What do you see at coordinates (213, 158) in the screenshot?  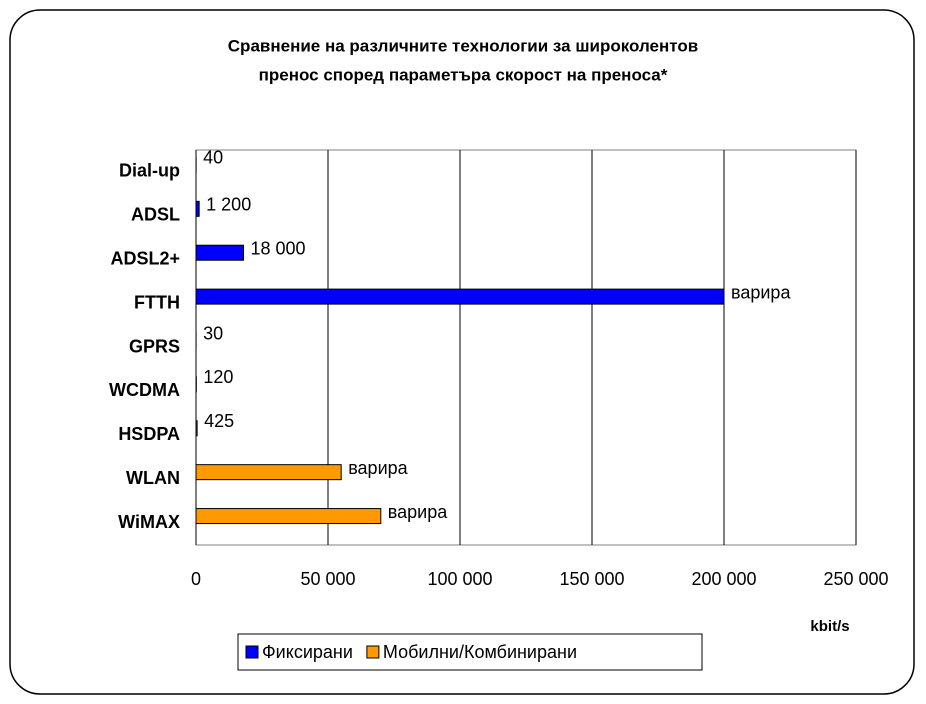 I see `data-label: 40` at bounding box center [213, 158].